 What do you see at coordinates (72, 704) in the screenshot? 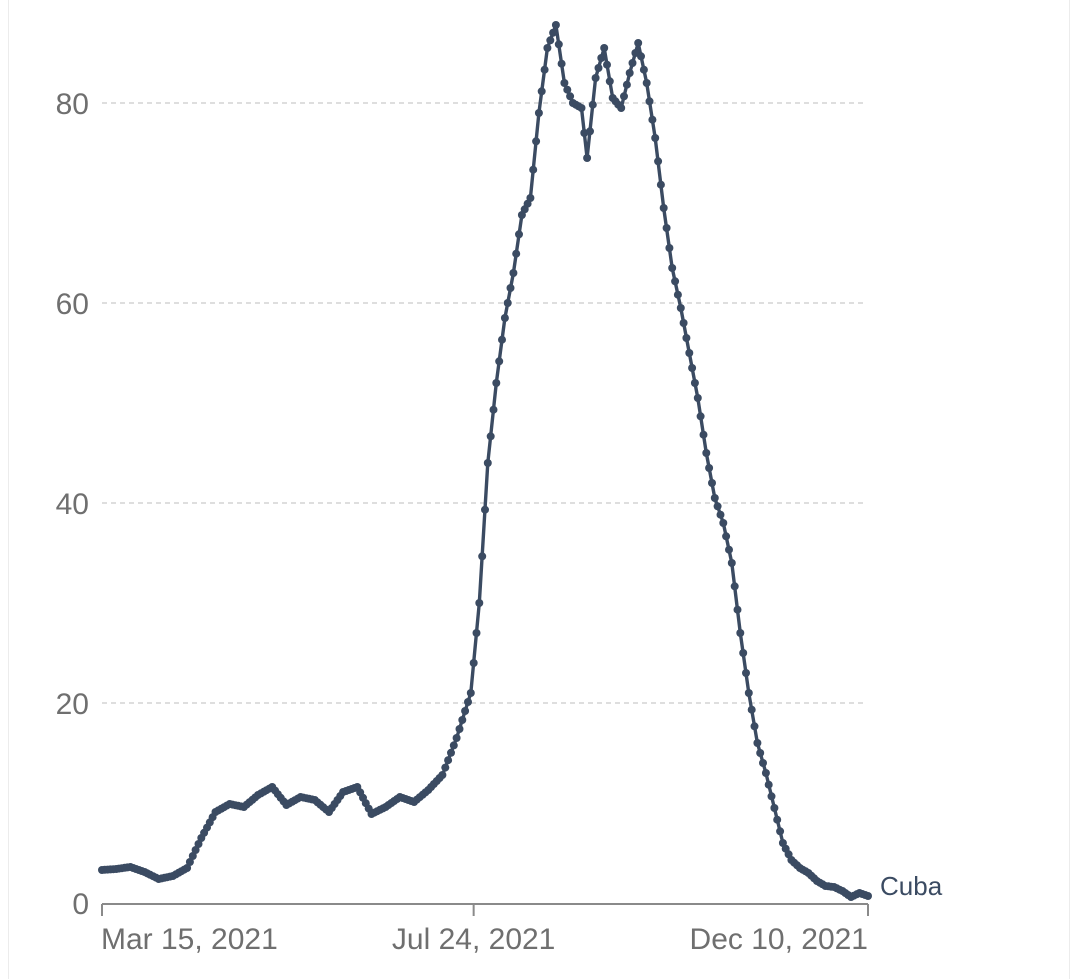
I see `y-tick-label-20: 20` at bounding box center [72, 704].